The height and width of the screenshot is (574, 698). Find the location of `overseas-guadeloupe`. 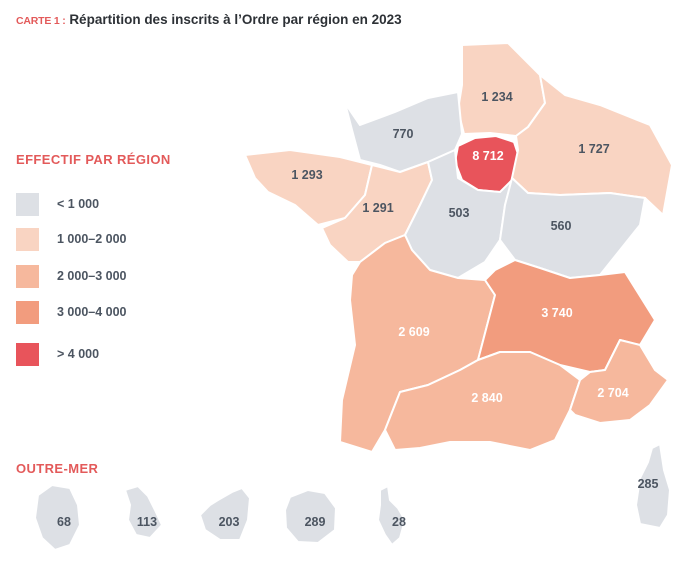

overseas-guadeloupe is located at coordinates (57, 517).